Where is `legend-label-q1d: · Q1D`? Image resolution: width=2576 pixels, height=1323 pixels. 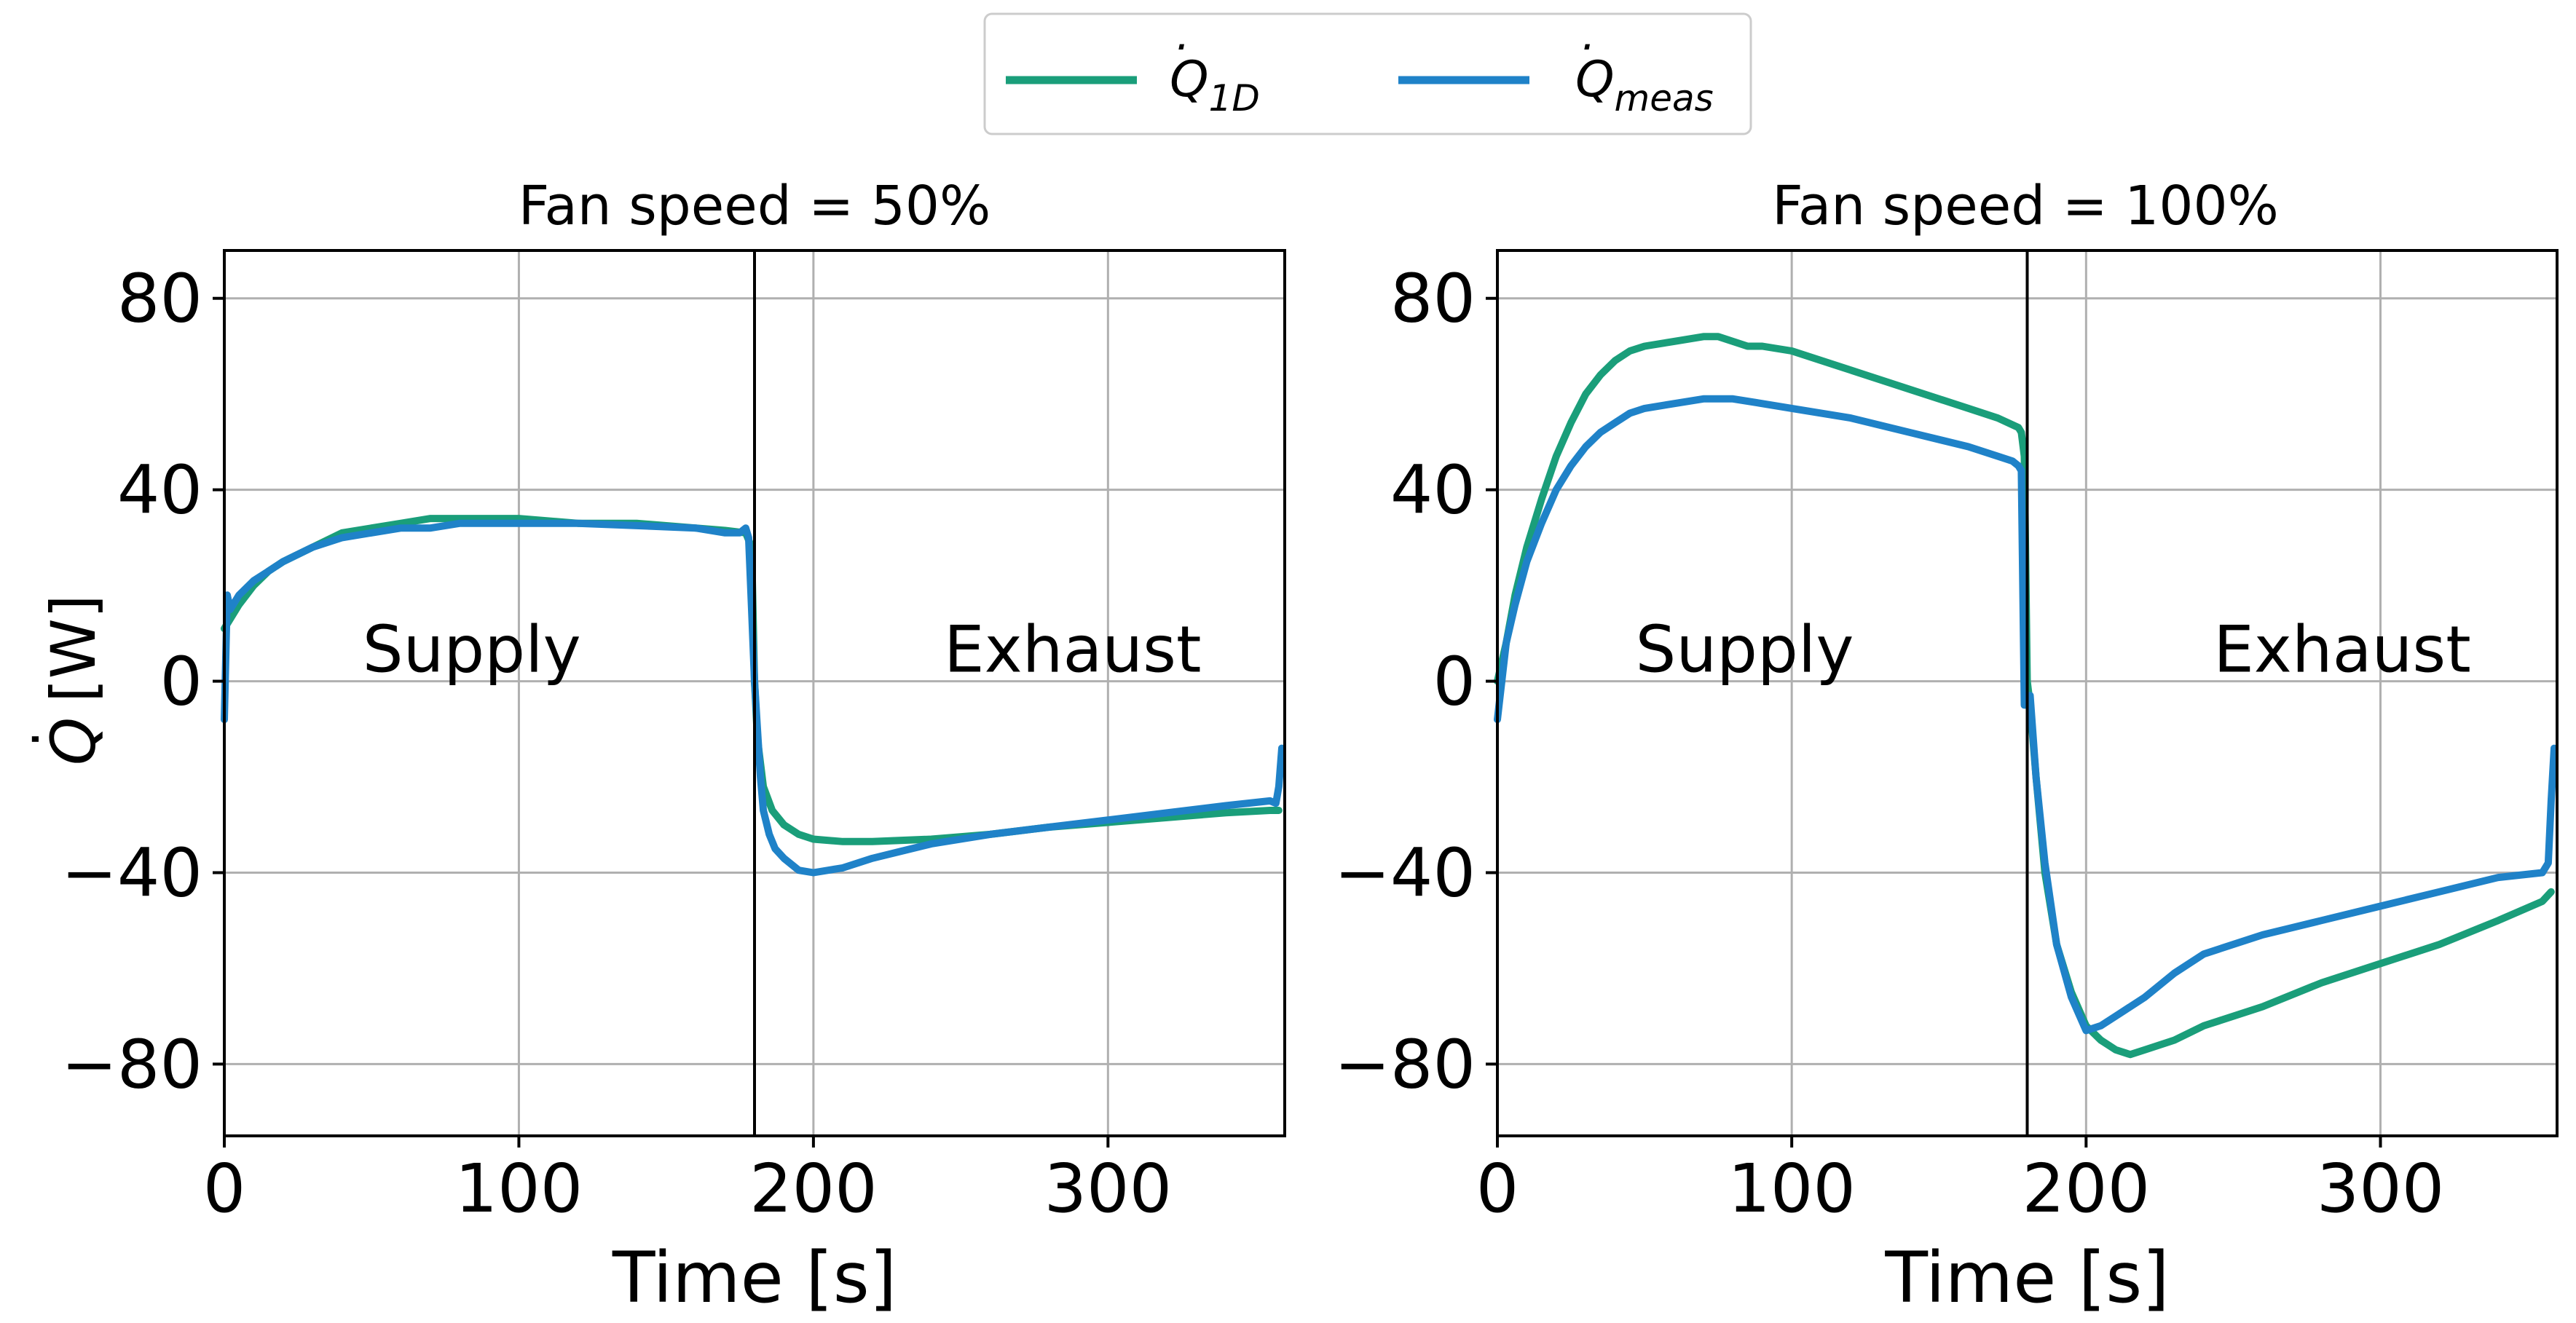 legend-label-q1d: · Q1D is located at coordinates (1215, 70).